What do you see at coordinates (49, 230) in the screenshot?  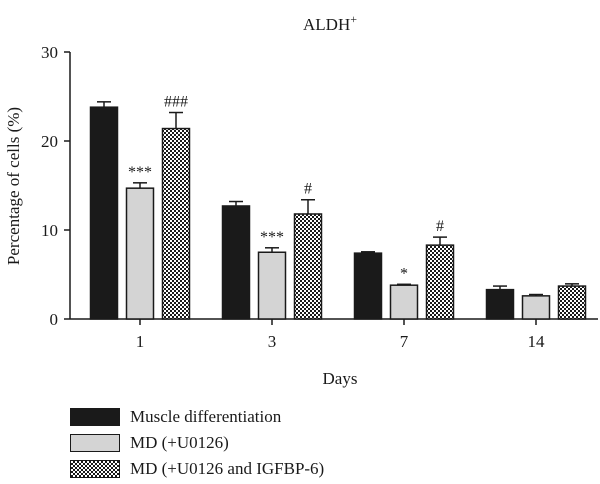 I see `y-tick-label: 10` at bounding box center [49, 230].